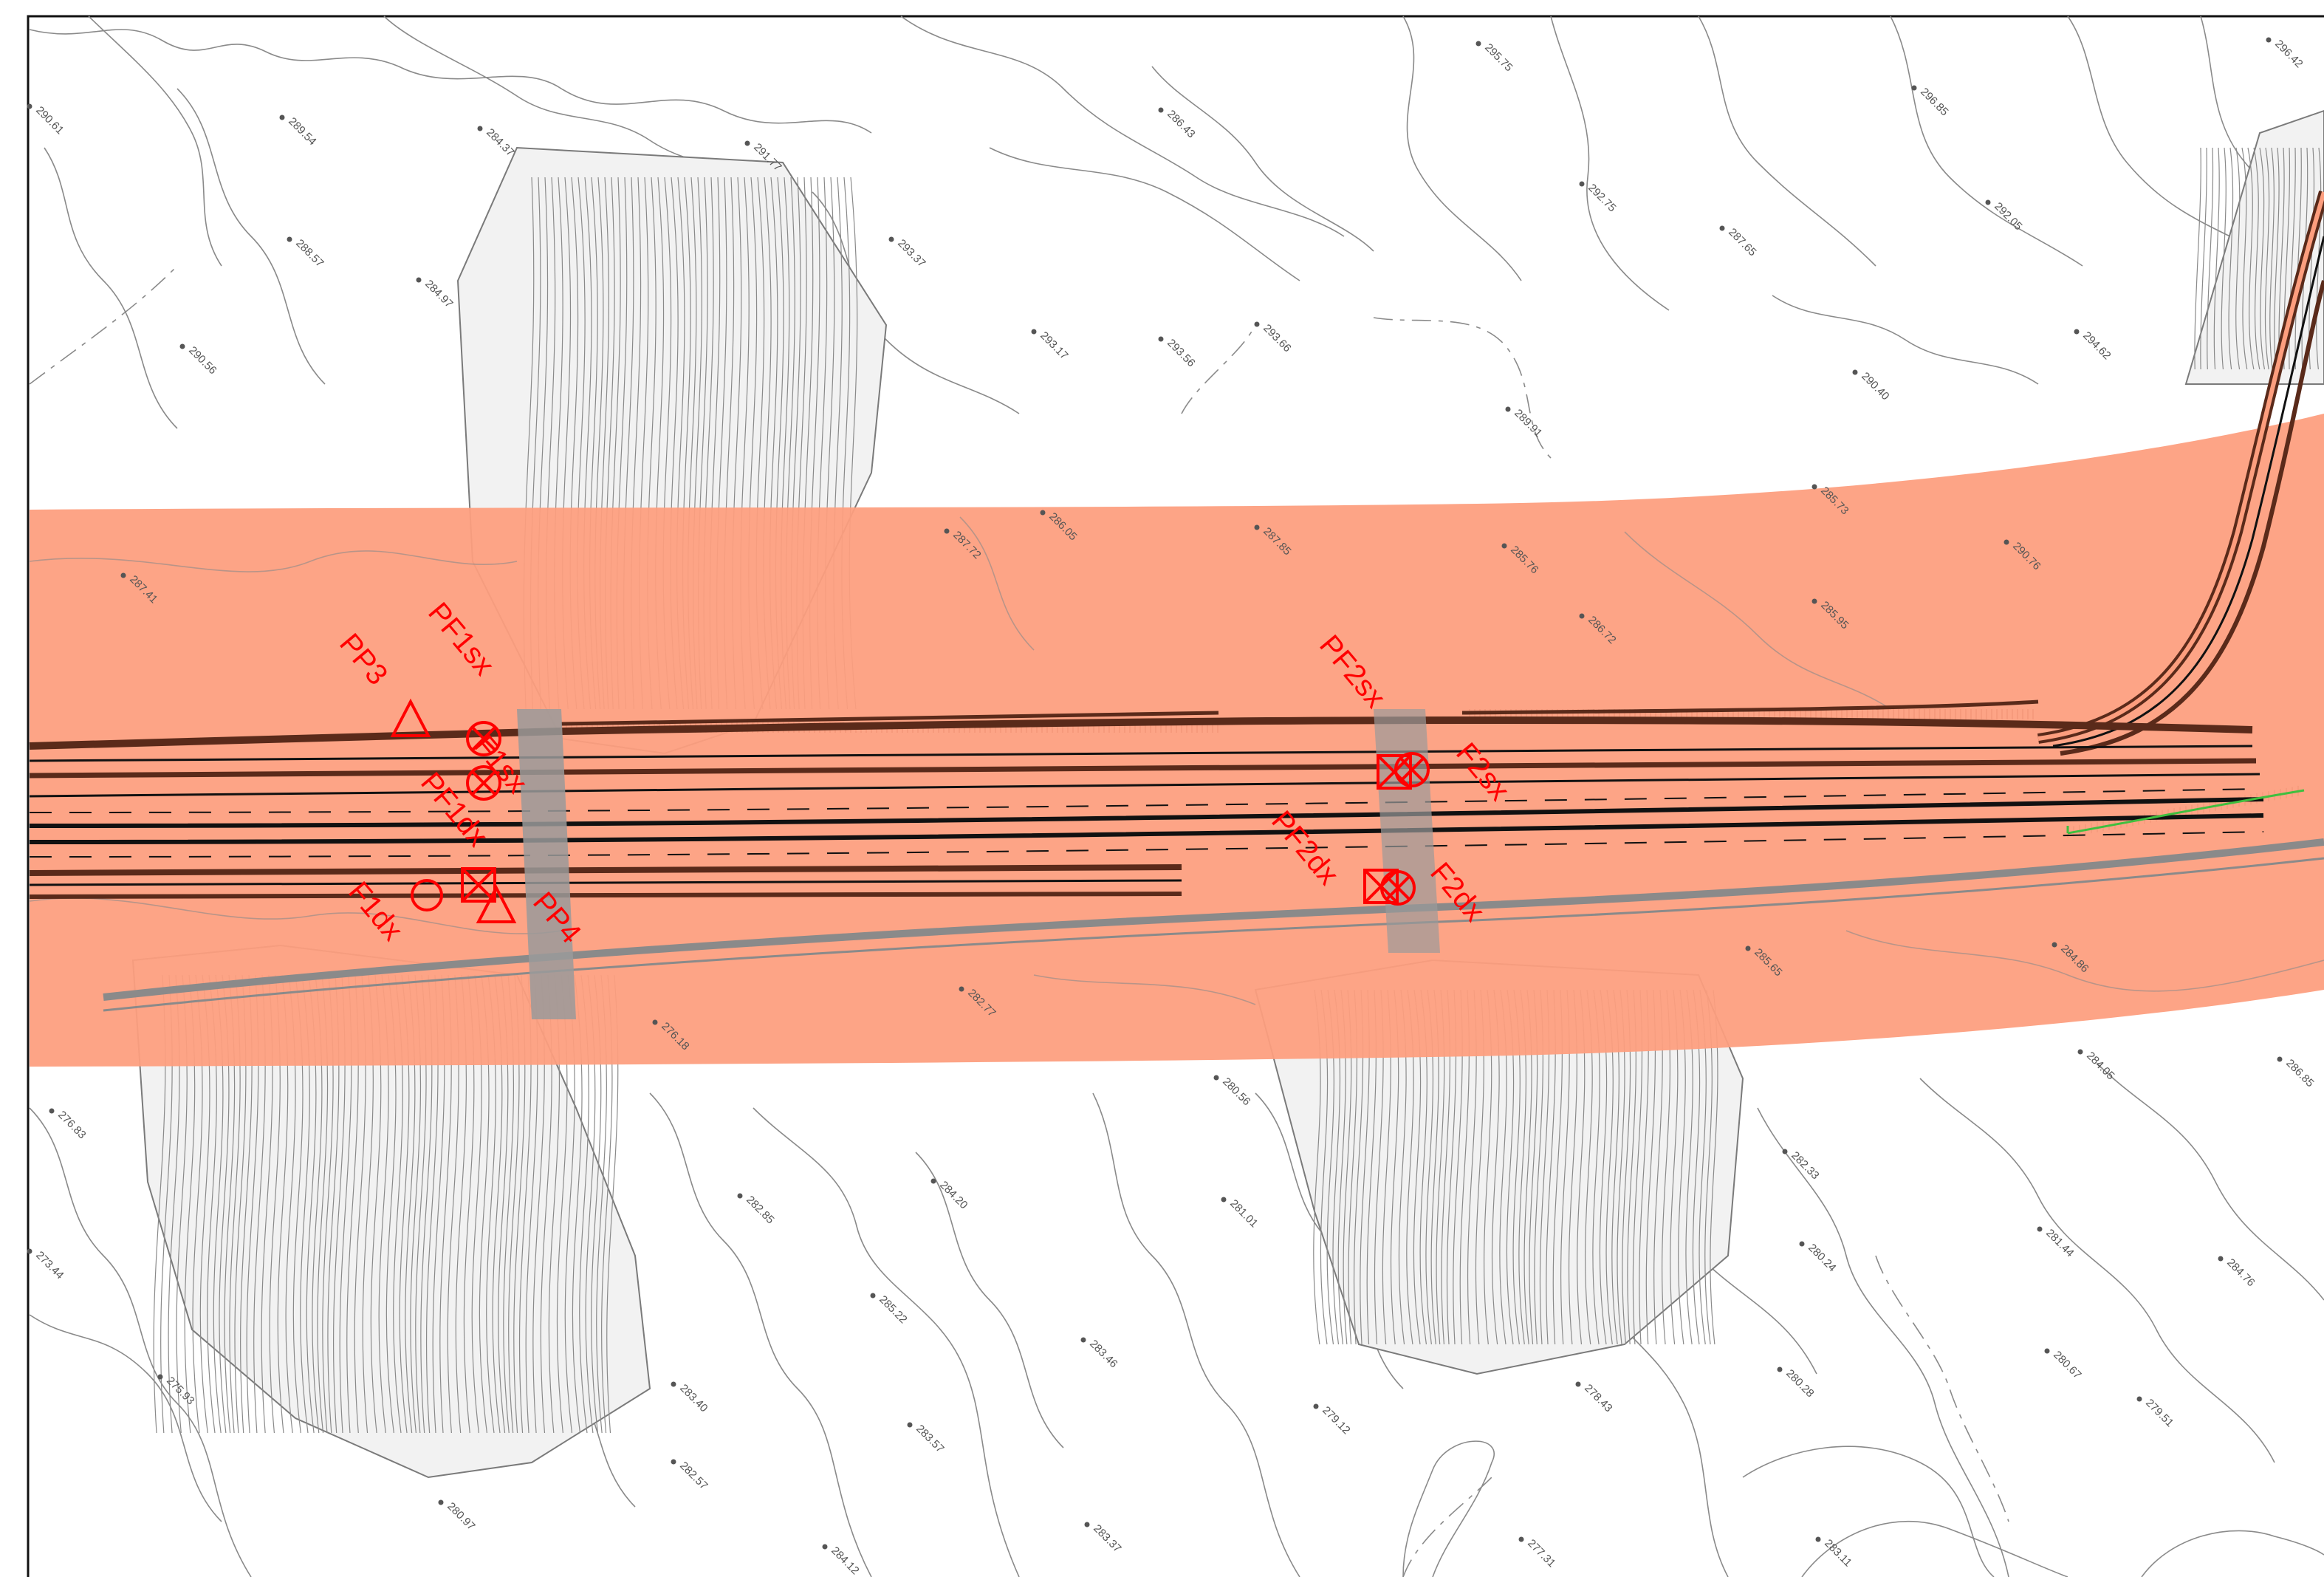  What do you see at coordinates (427, 895) in the screenshot?
I see `circle-marker-icon` at bounding box center [427, 895].